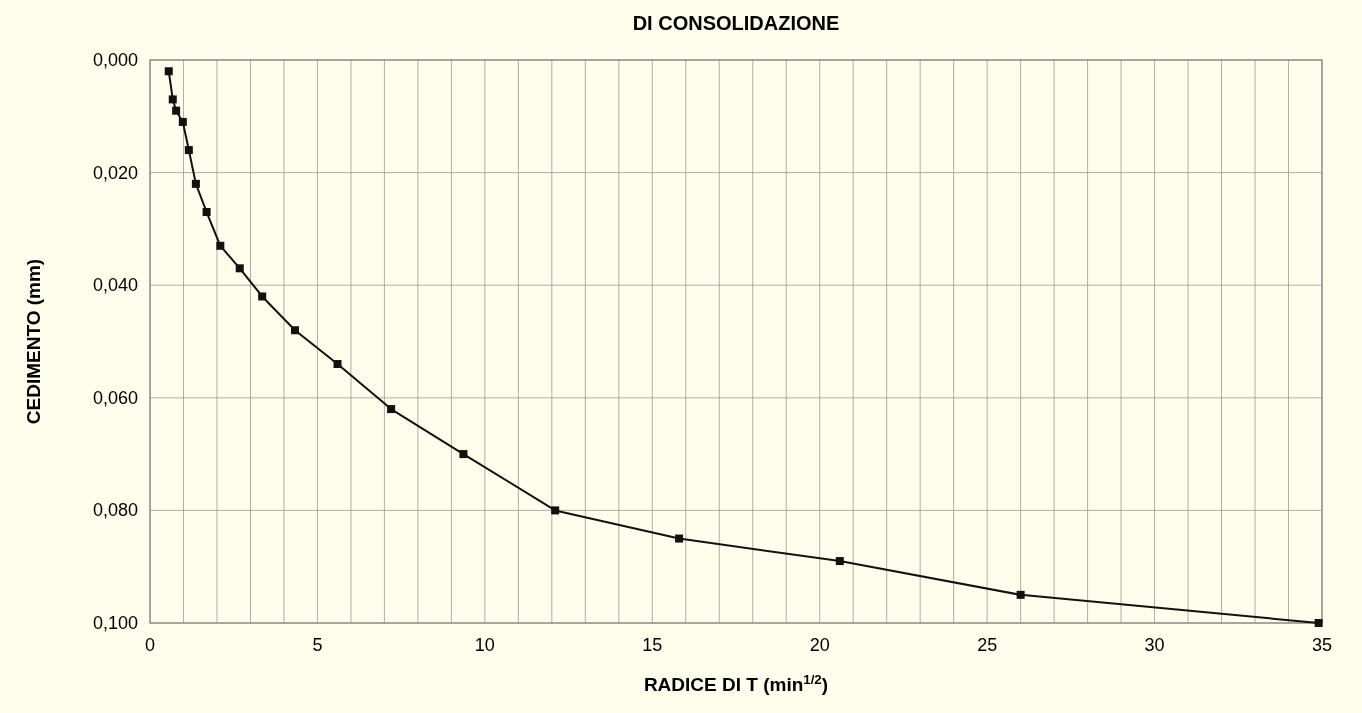 The width and height of the screenshot is (1362, 713). Describe the element at coordinates (736, 683) in the screenshot. I see `x-axis-title: RADICE DI T (min$^{1/2}$)` at that location.